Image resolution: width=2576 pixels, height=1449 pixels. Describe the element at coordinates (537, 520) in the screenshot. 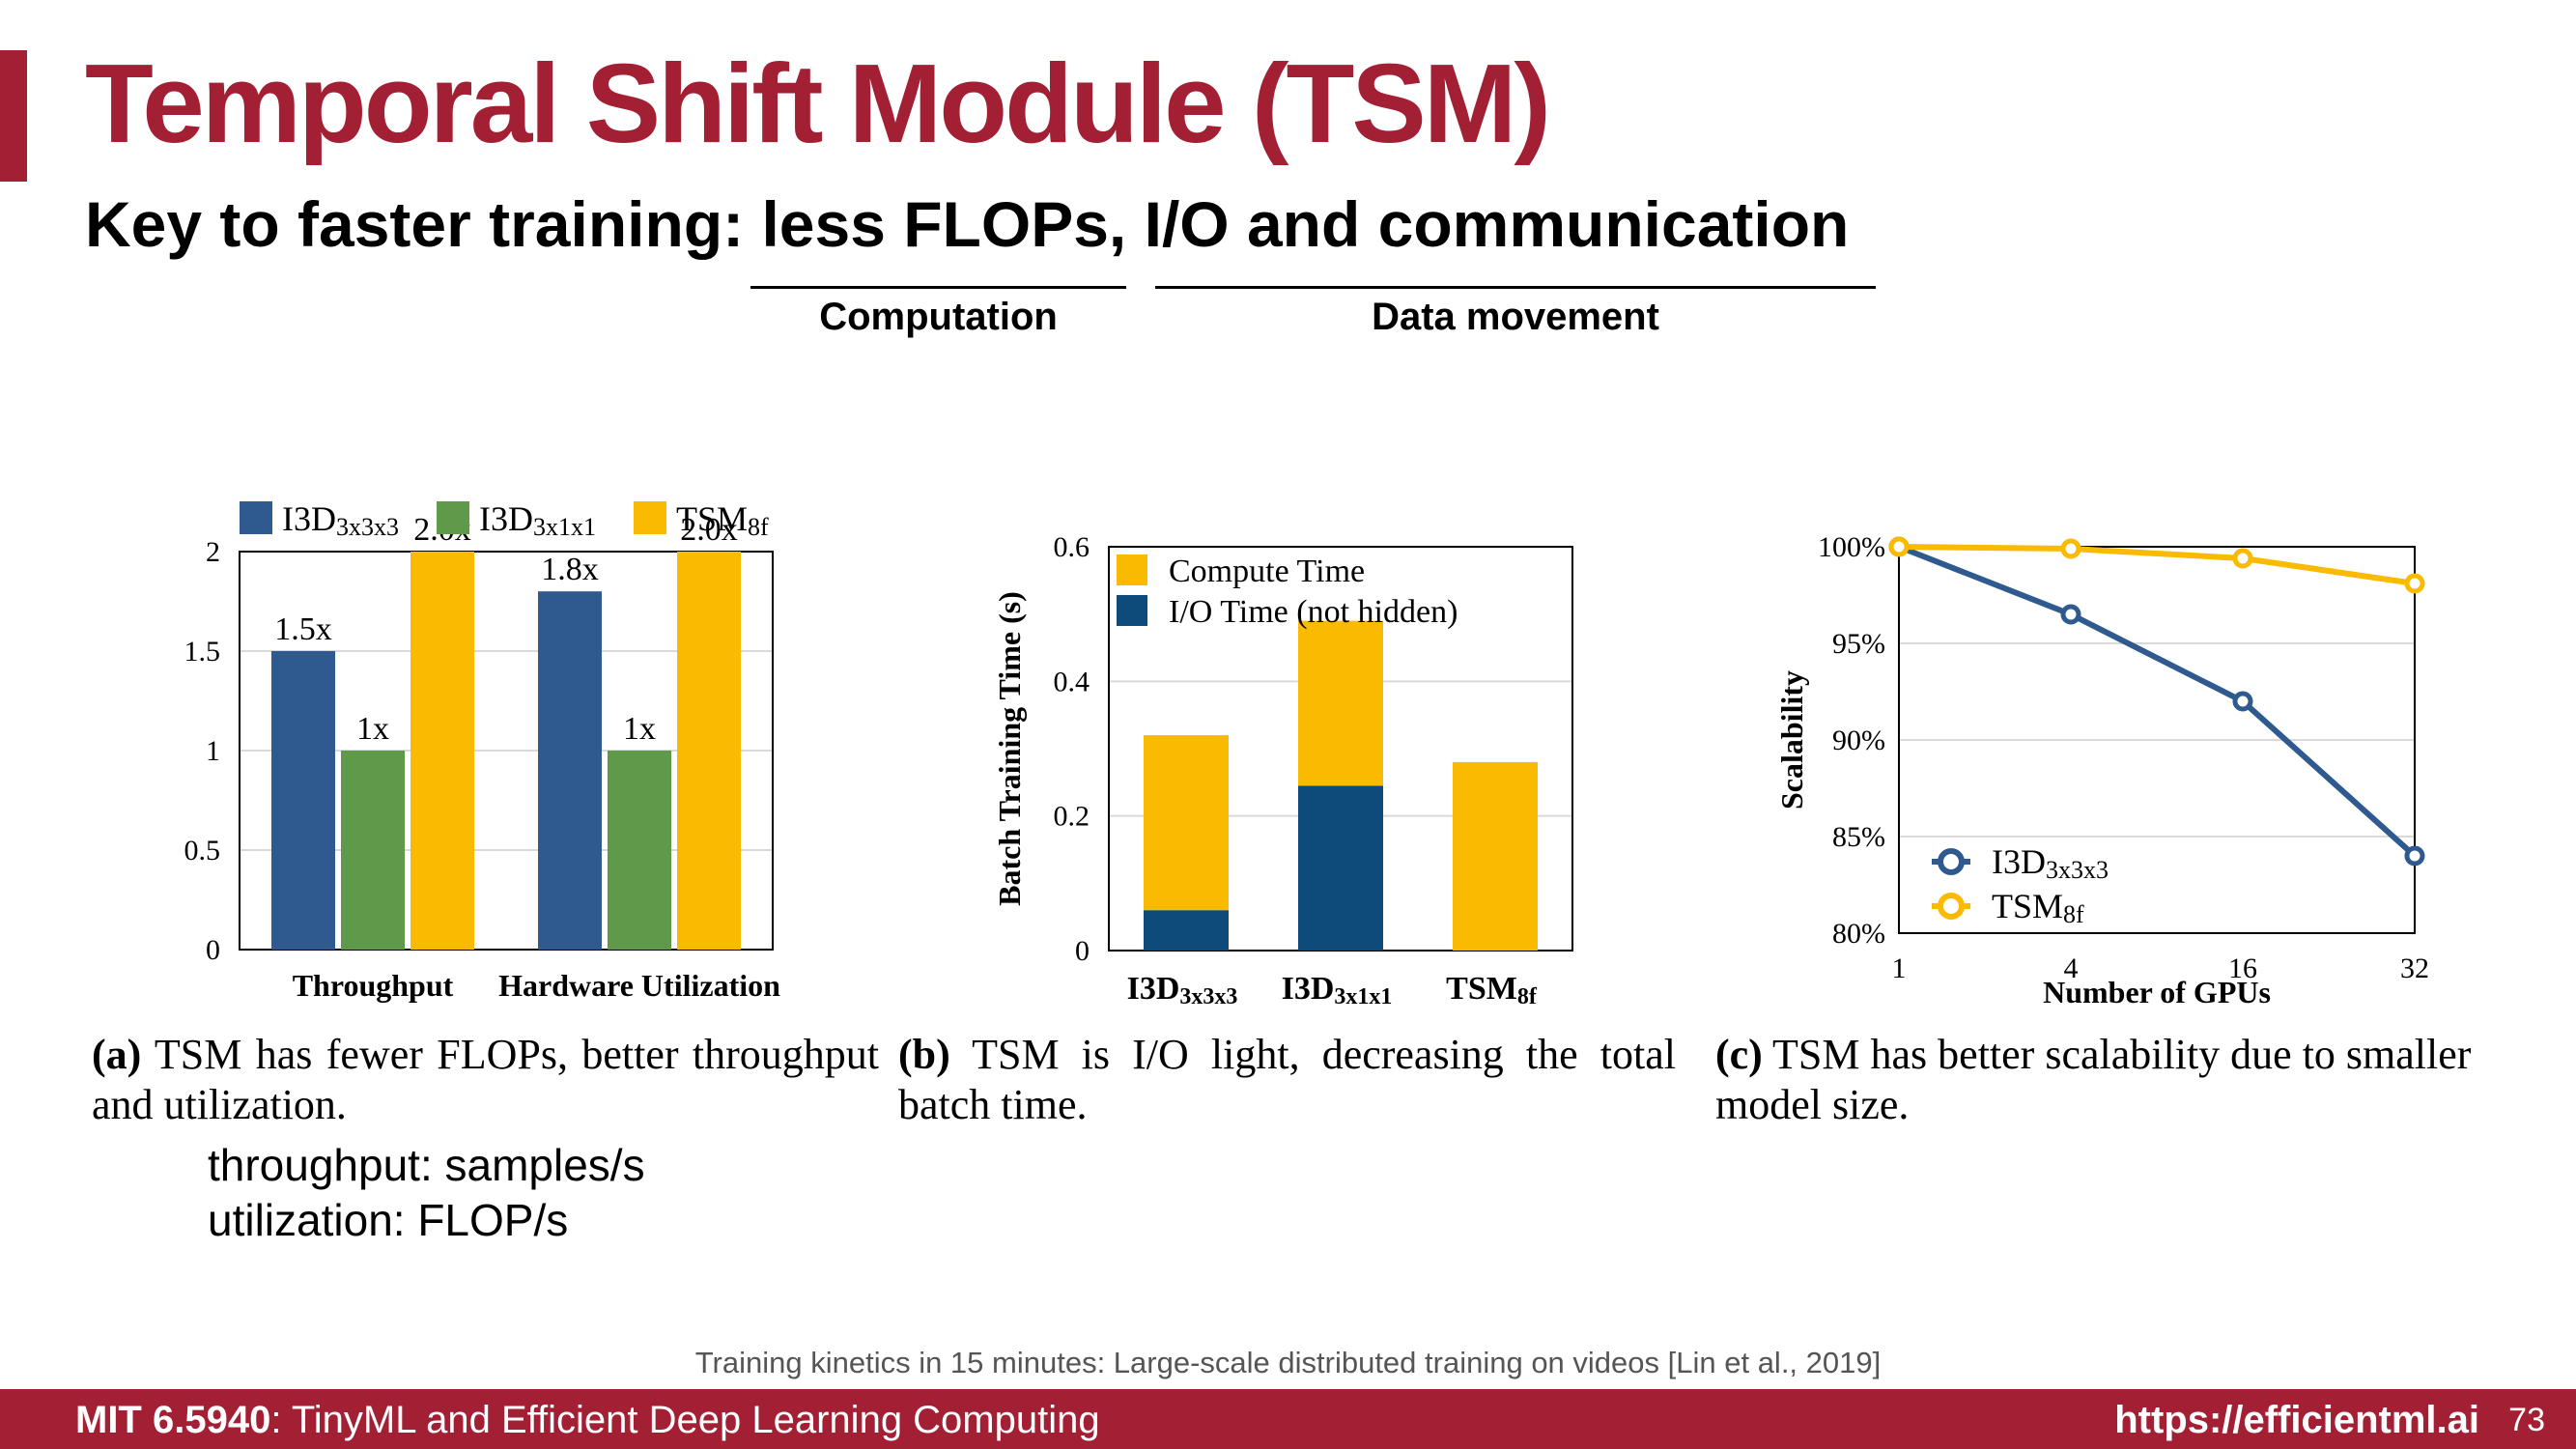

I see `legend-label: I3D3x1x1` at that location.